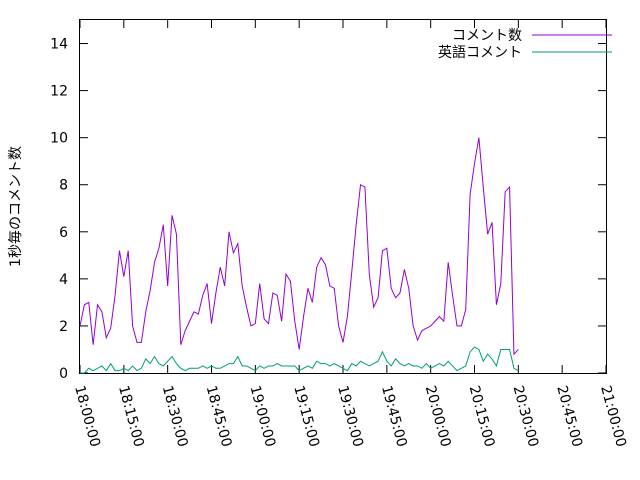 This screenshot has width=640, height=480. I want to click on x-tick-label: 19:00:00, so click(262, 416).